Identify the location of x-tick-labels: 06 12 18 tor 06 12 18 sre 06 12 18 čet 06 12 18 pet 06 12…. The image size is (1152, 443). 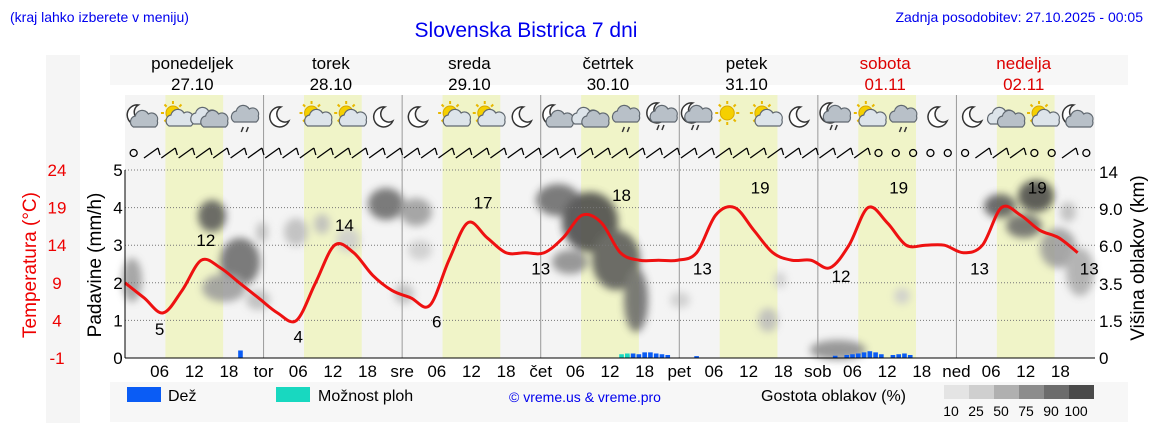
(610, 371).